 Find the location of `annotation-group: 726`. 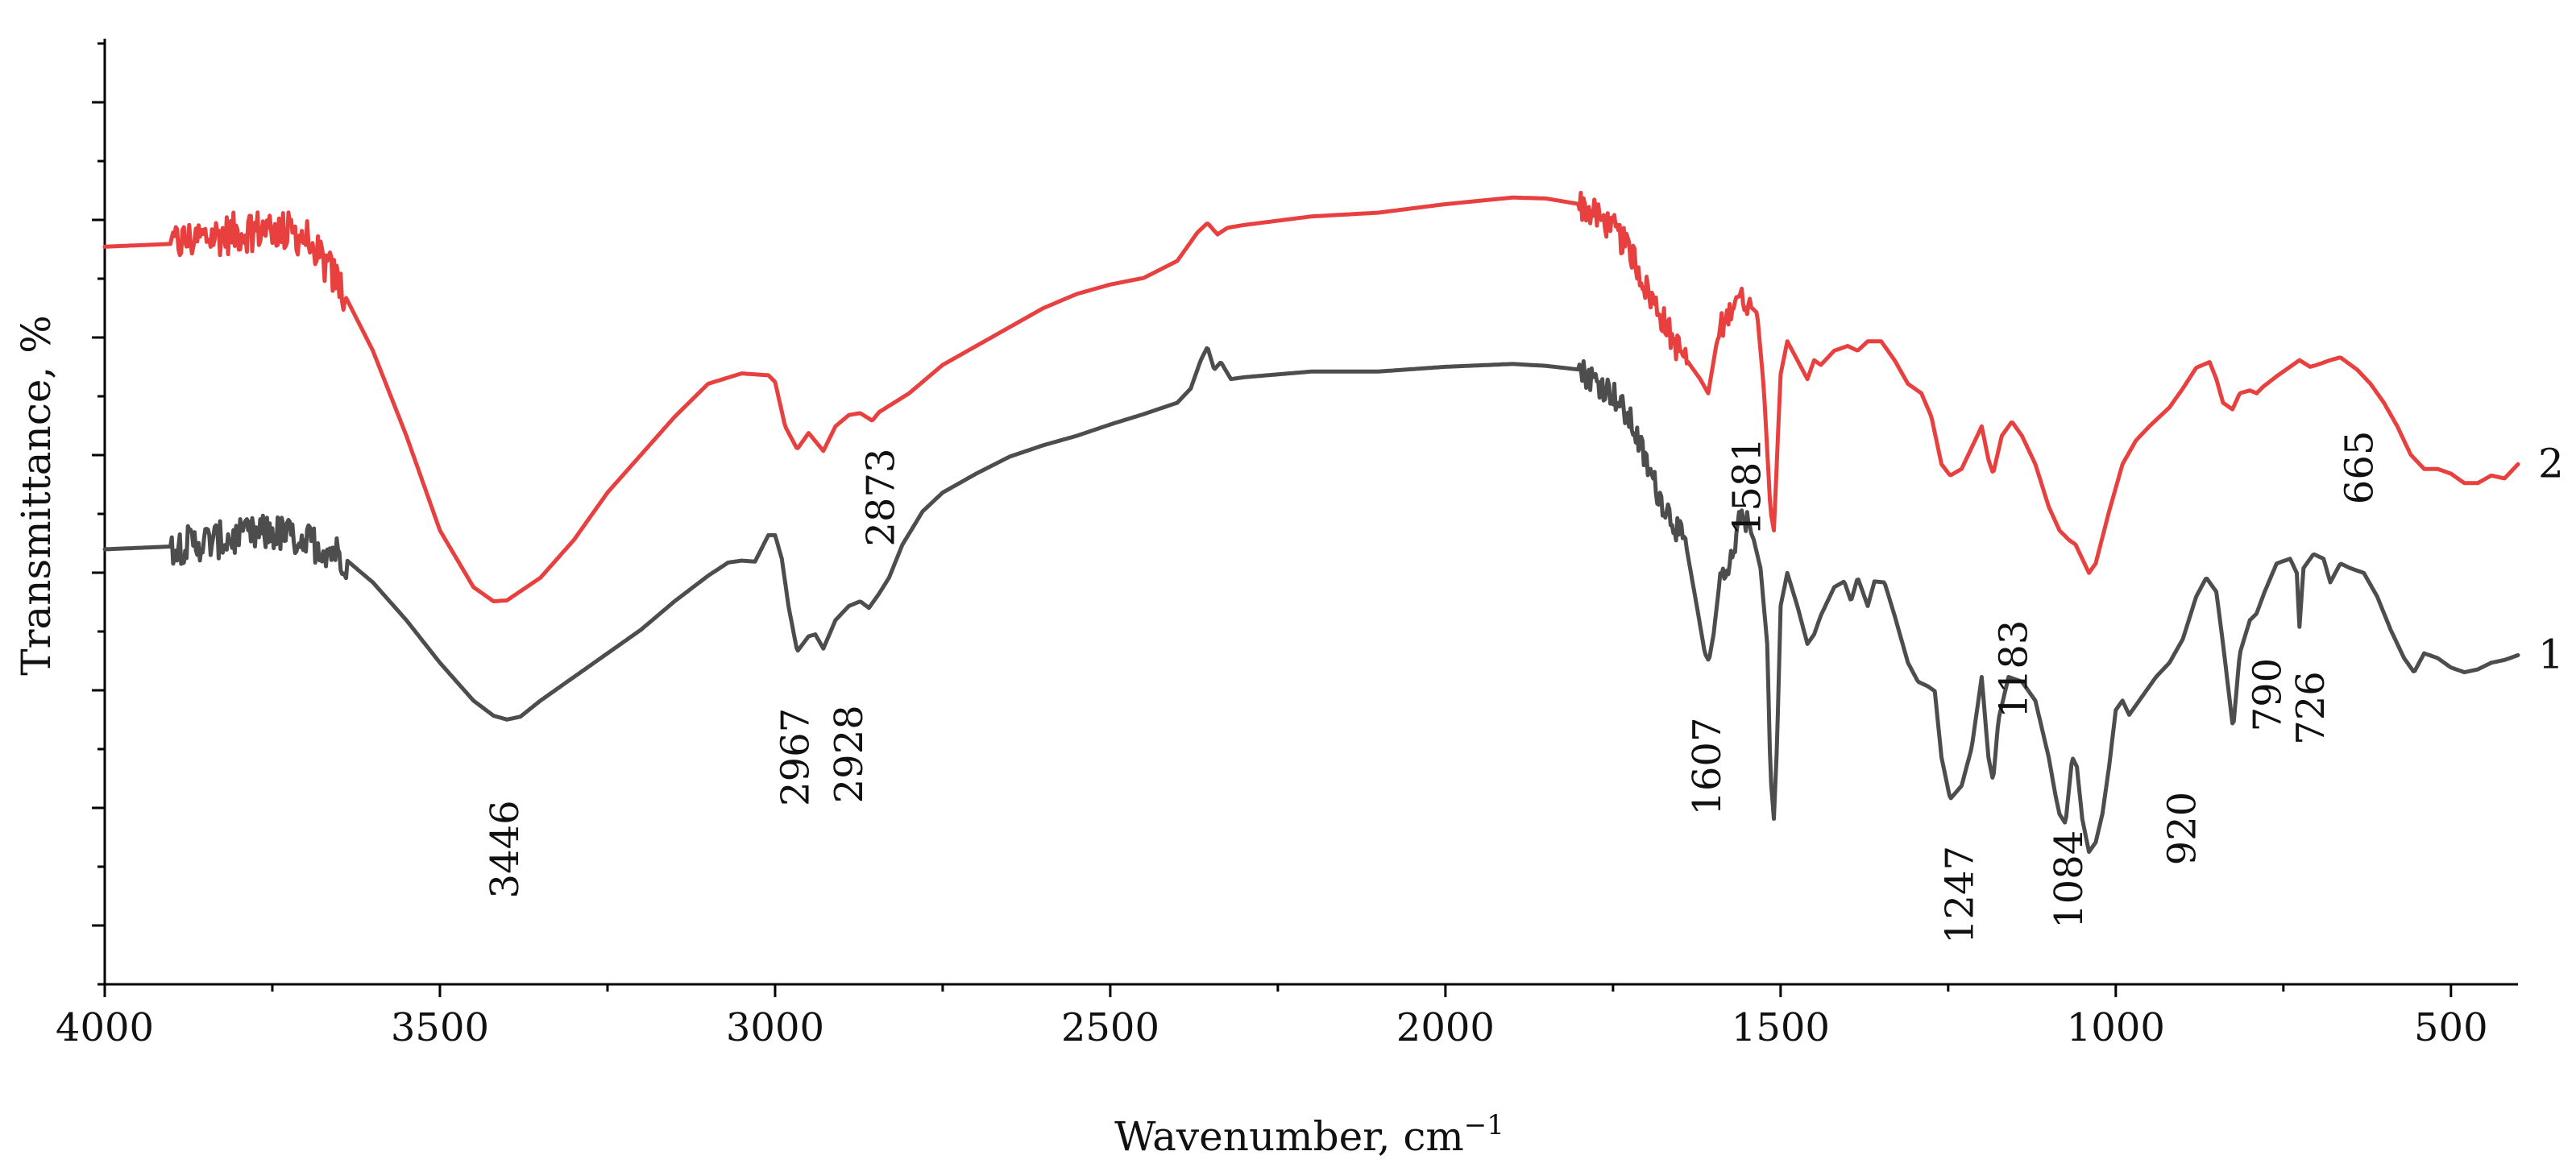

annotation-group: 726 is located at coordinates (2310, 708).